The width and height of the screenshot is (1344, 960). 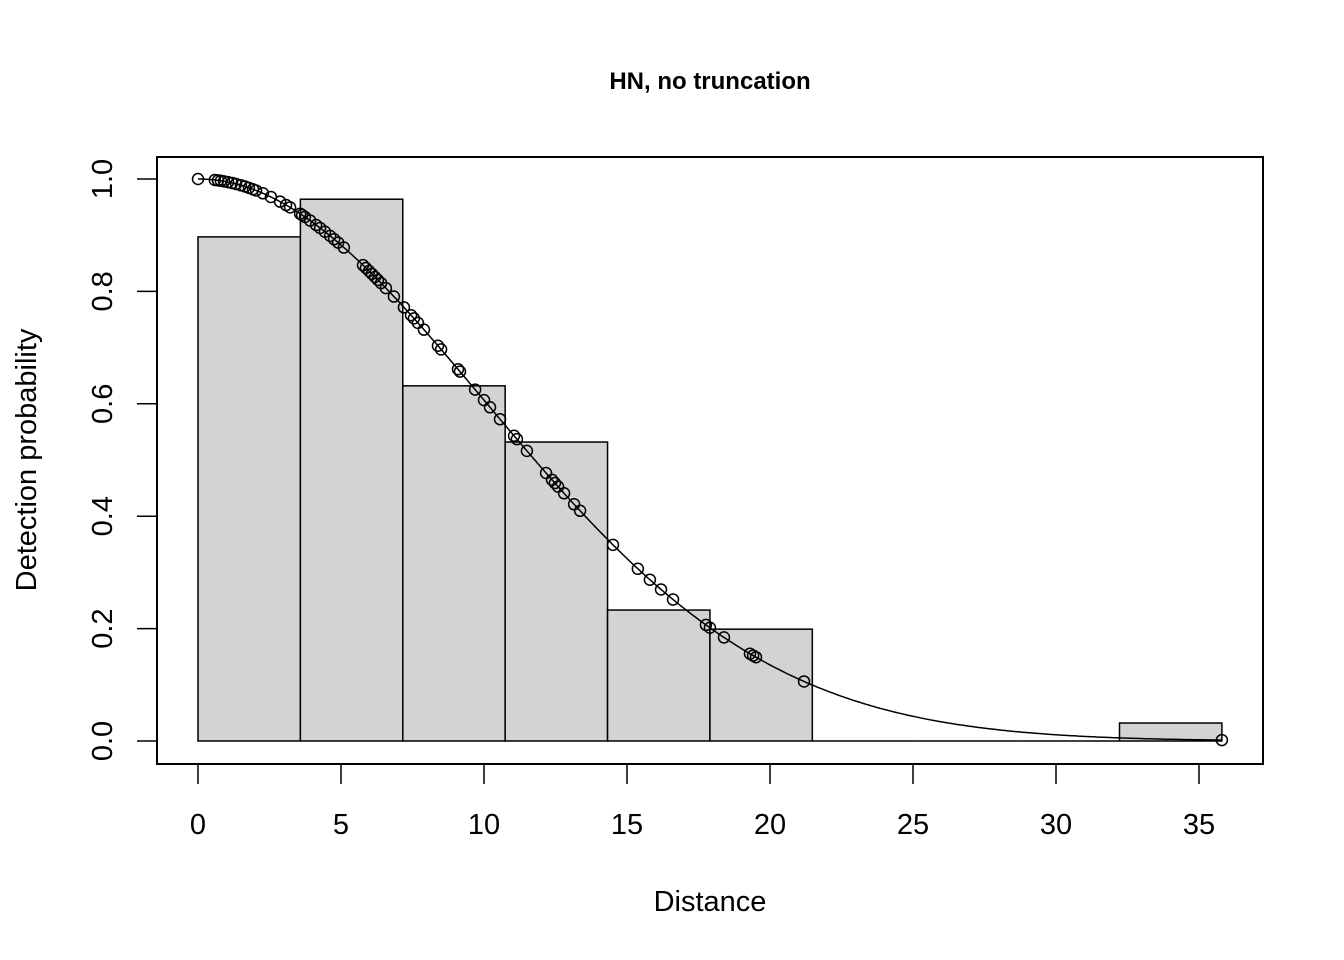 What do you see at coordinates (103, 628) in the screenshot?
I see `y-tick-label: 0.2` at bounding box center [103, 628].